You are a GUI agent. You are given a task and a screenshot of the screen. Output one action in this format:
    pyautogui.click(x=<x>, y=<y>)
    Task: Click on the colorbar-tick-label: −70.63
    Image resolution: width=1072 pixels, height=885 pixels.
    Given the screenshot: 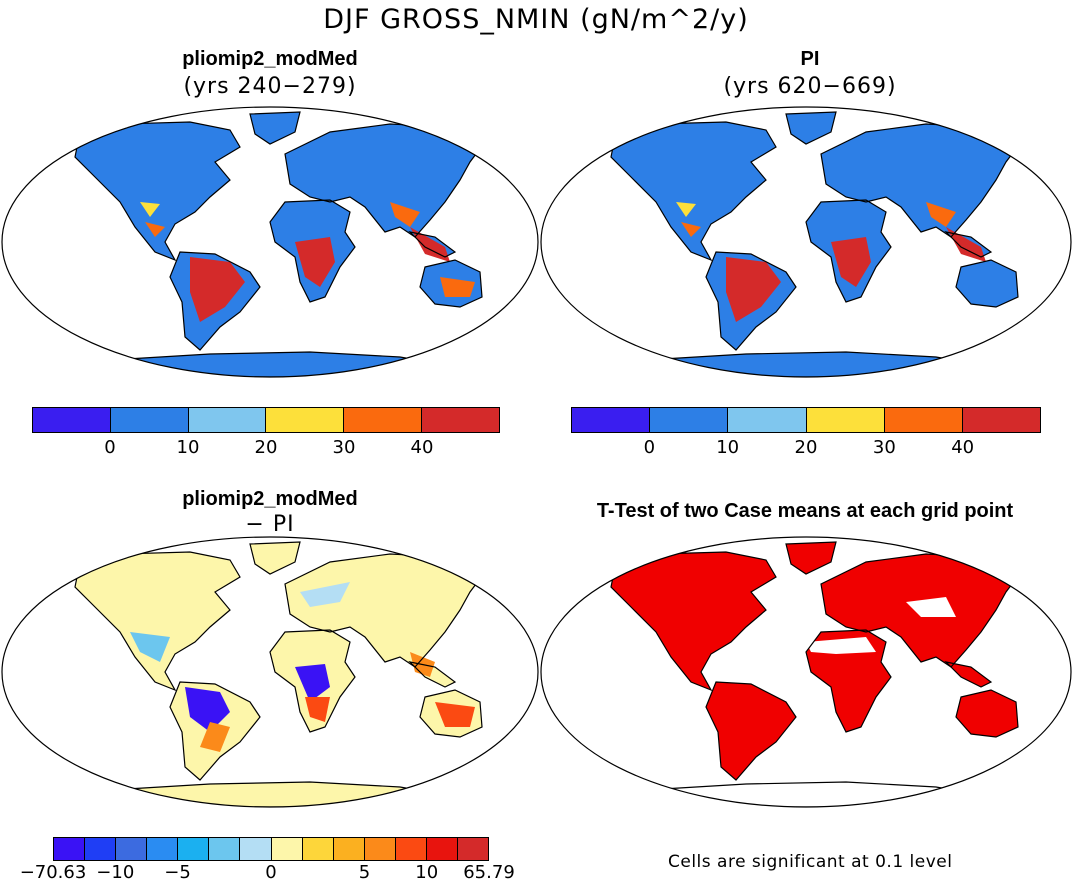 What is the action you would take?
    pyautogui.click(x=53, y=872)
    